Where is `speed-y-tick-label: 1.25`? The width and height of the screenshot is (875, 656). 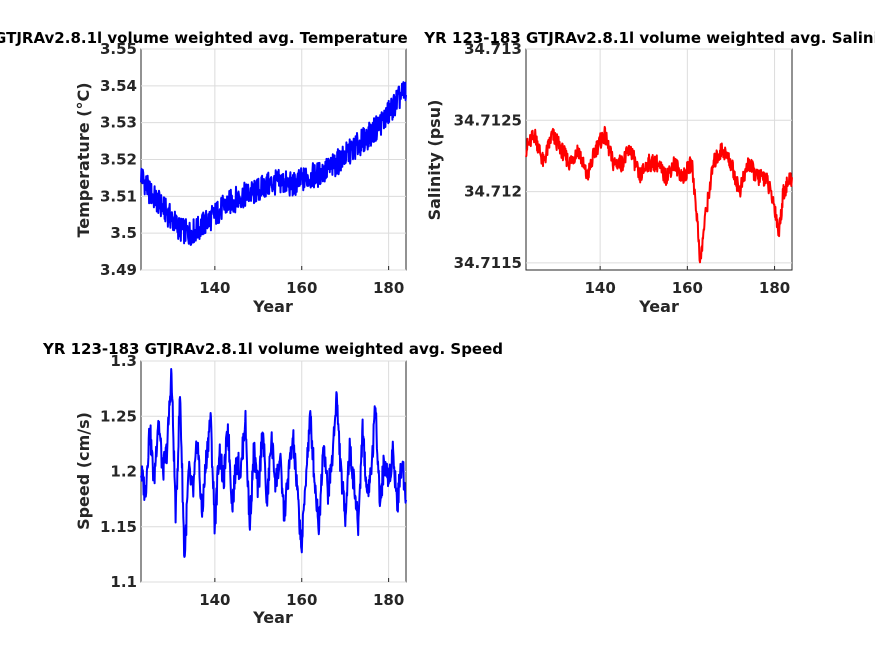 speed-y-tick-label: 1.25 is located at coordinates (118, 416).